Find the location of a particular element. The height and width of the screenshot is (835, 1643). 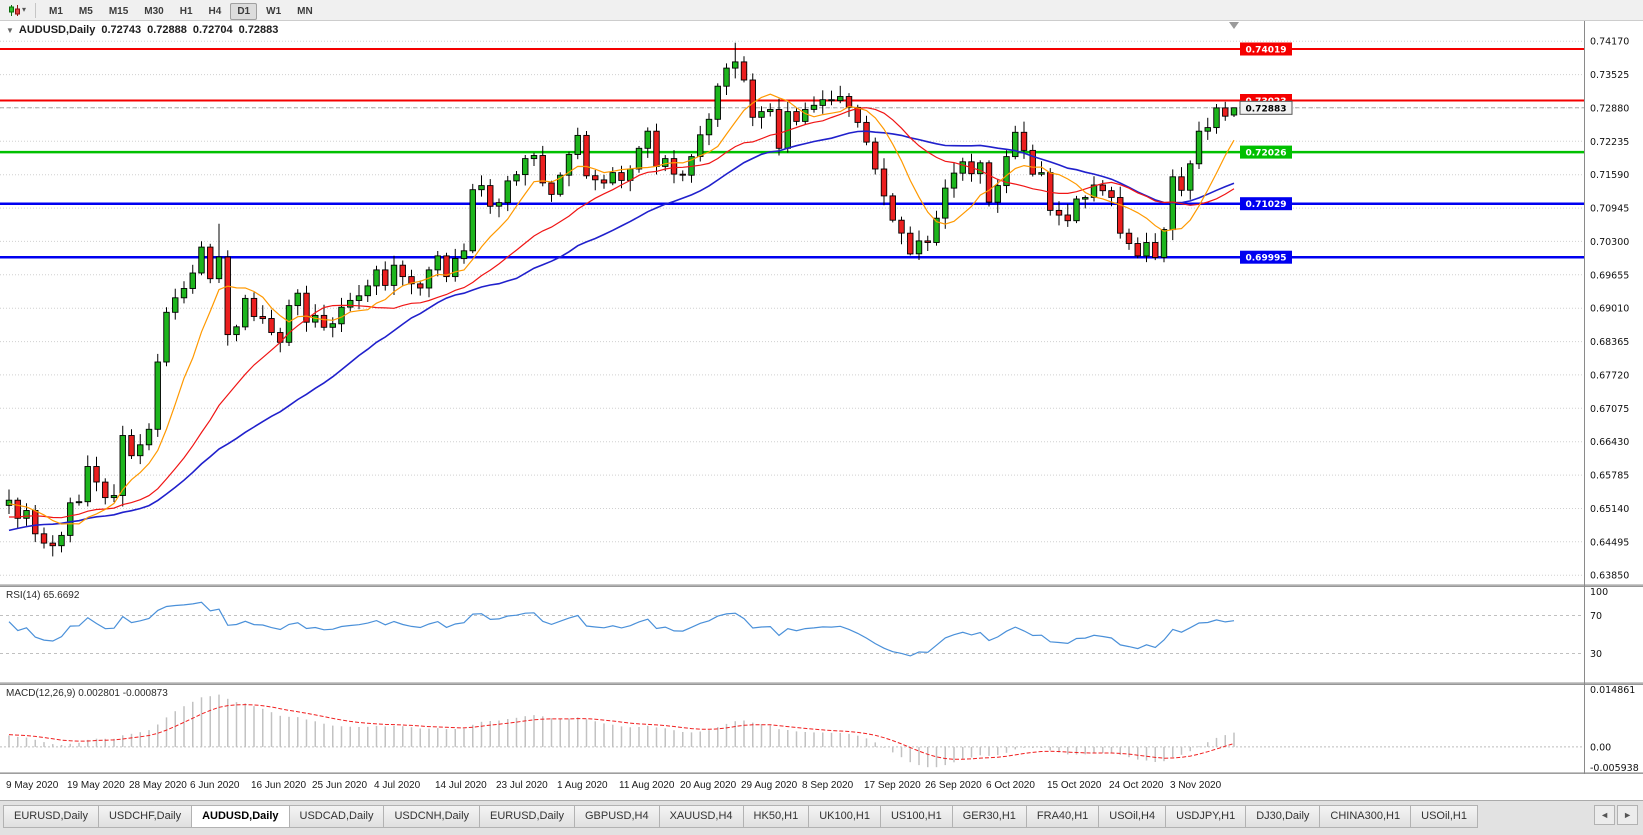

chart-tab-gbpusd-h4: GBPUSD,H4 is located at coordinates (617, 816).